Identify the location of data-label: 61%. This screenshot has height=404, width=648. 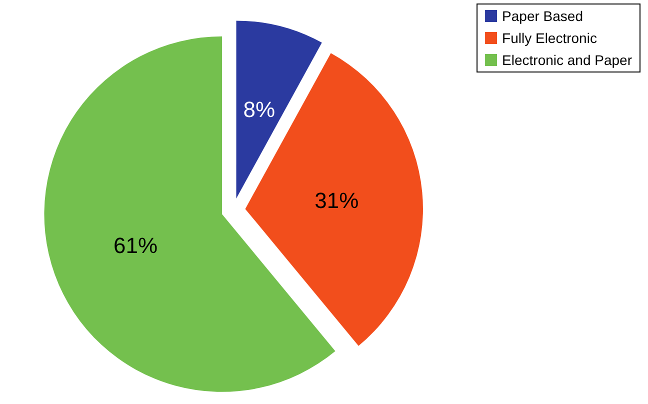
(136, 245).